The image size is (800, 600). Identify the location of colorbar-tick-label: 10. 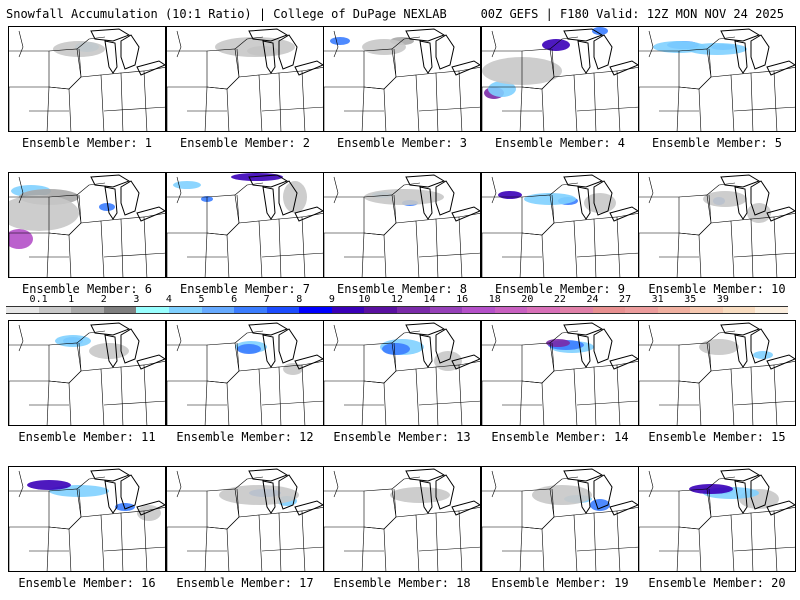
(364, 299).